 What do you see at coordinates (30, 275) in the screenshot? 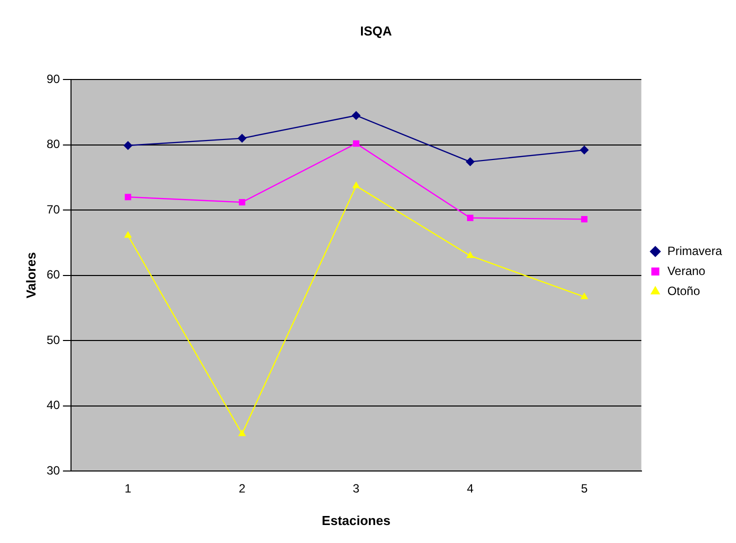
I see `y-axis-title: Valores` at bounding box center [30, 275].